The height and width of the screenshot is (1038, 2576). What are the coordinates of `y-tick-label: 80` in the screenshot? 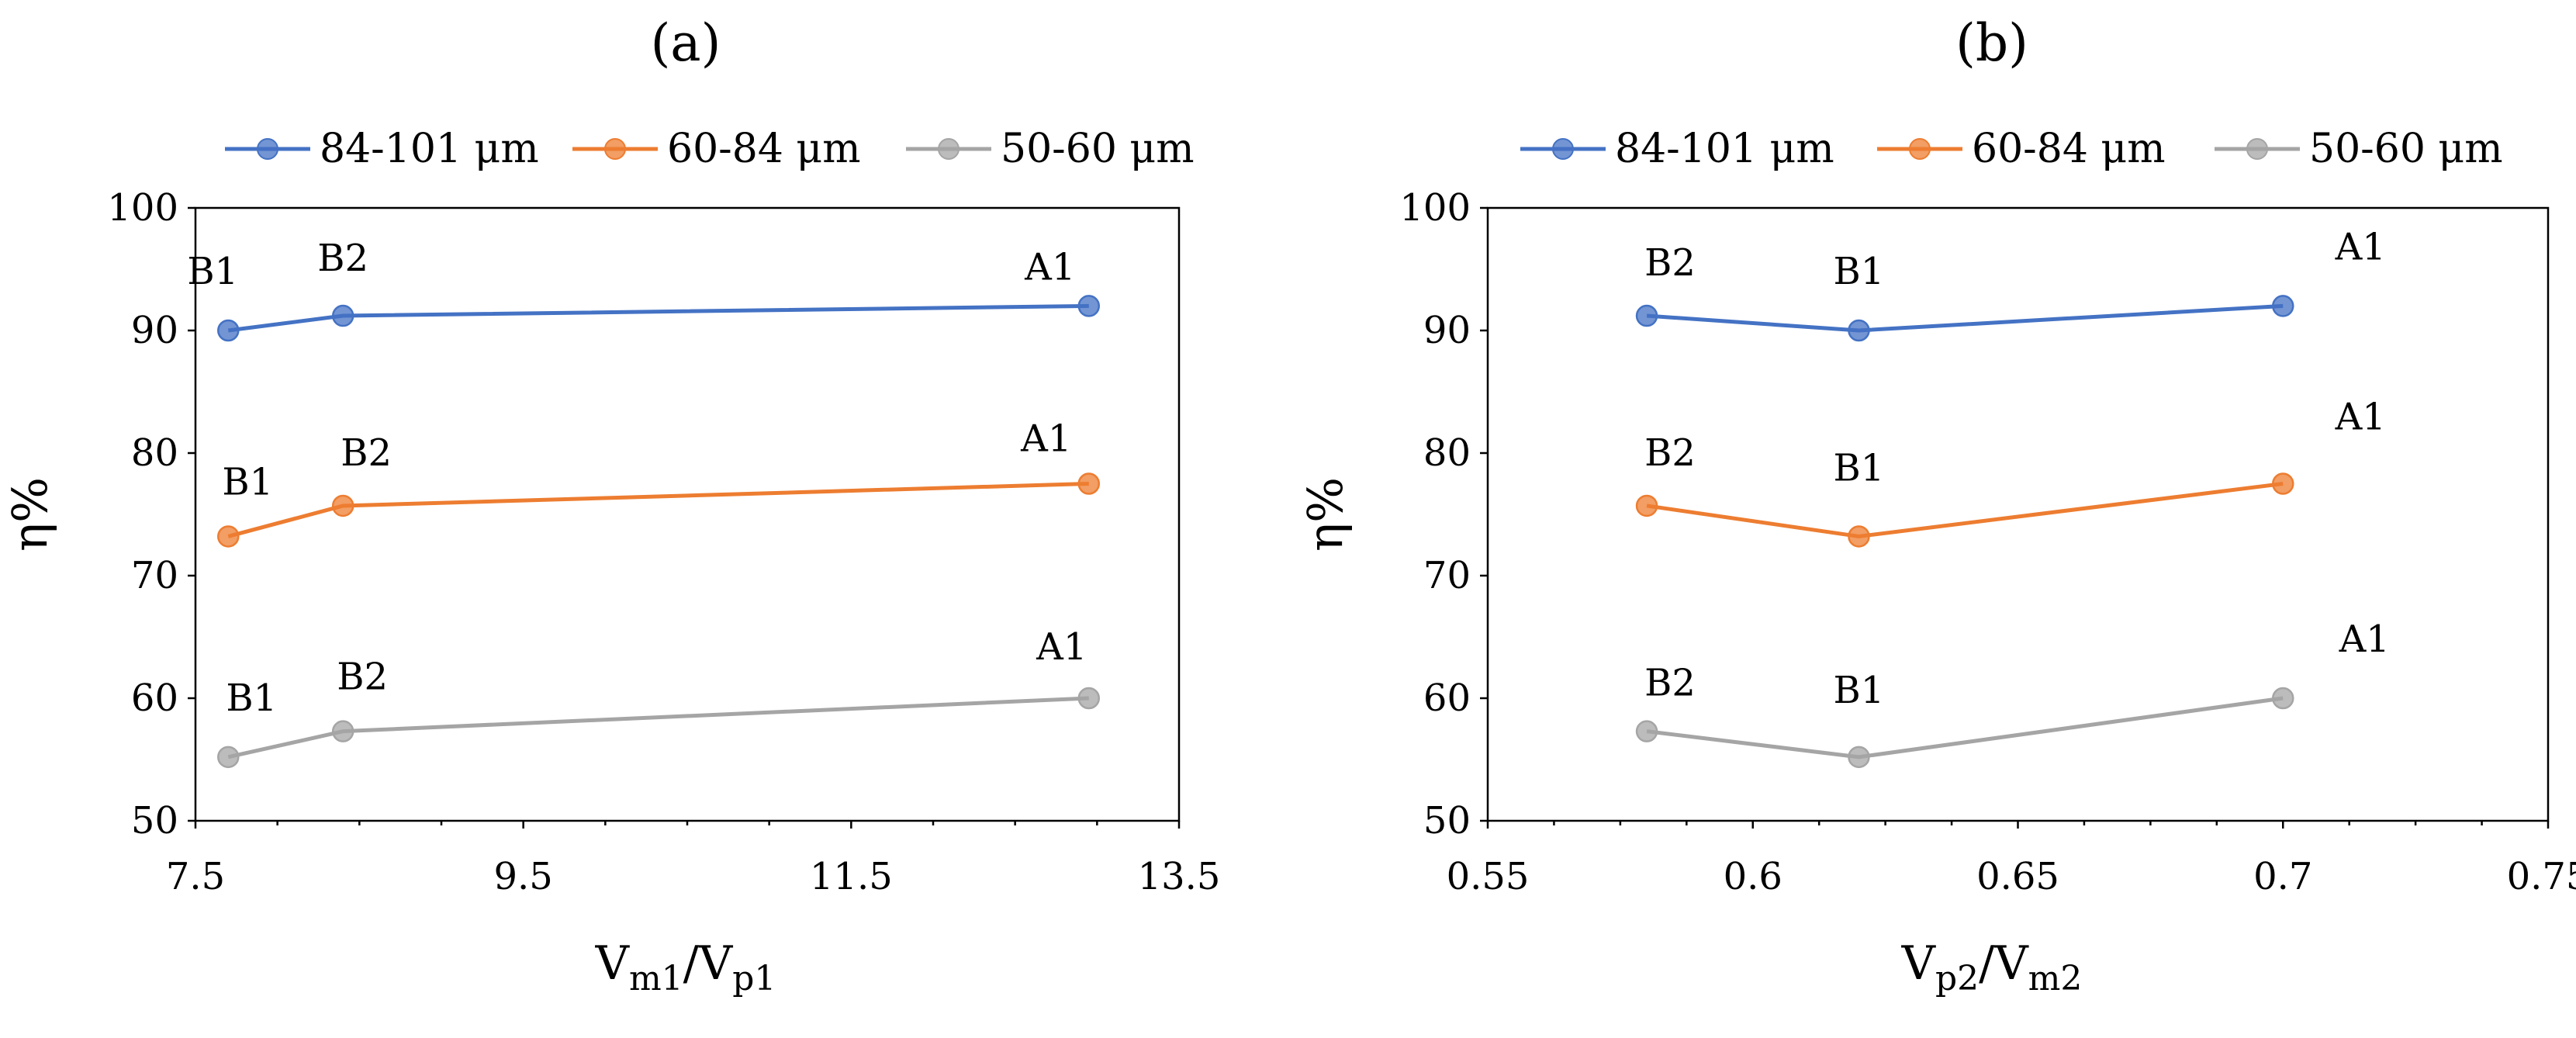 It's located at (154, 453).